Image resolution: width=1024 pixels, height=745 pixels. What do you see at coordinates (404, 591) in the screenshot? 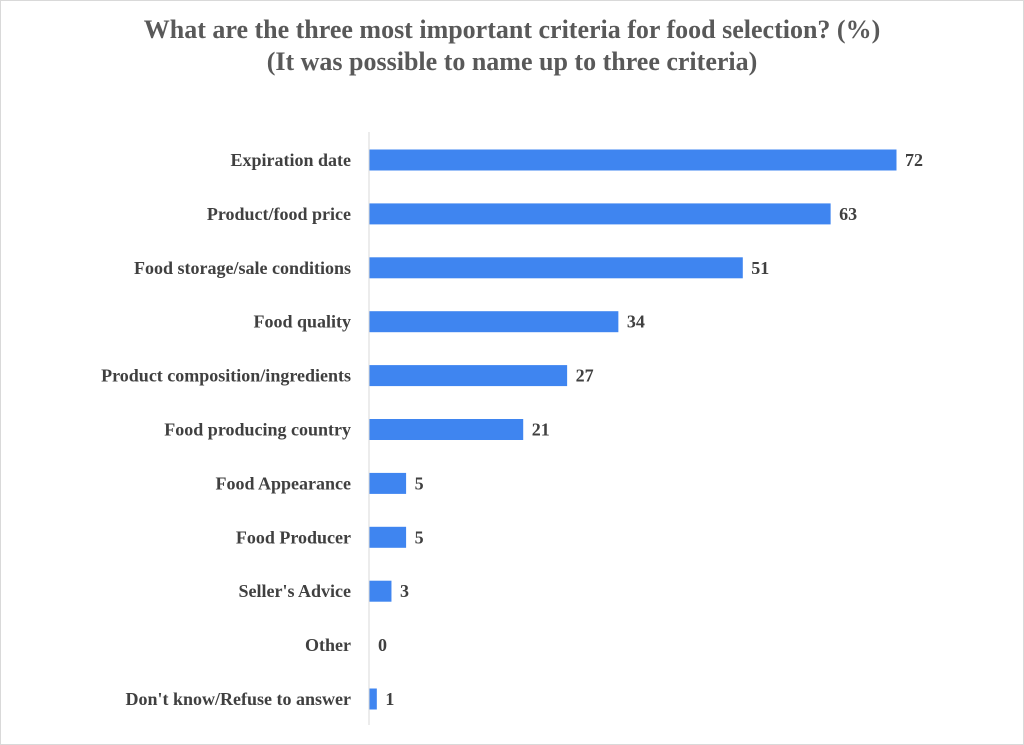
I see `value-label-seller-s-advice: 3` at bounding box center [404, 591].